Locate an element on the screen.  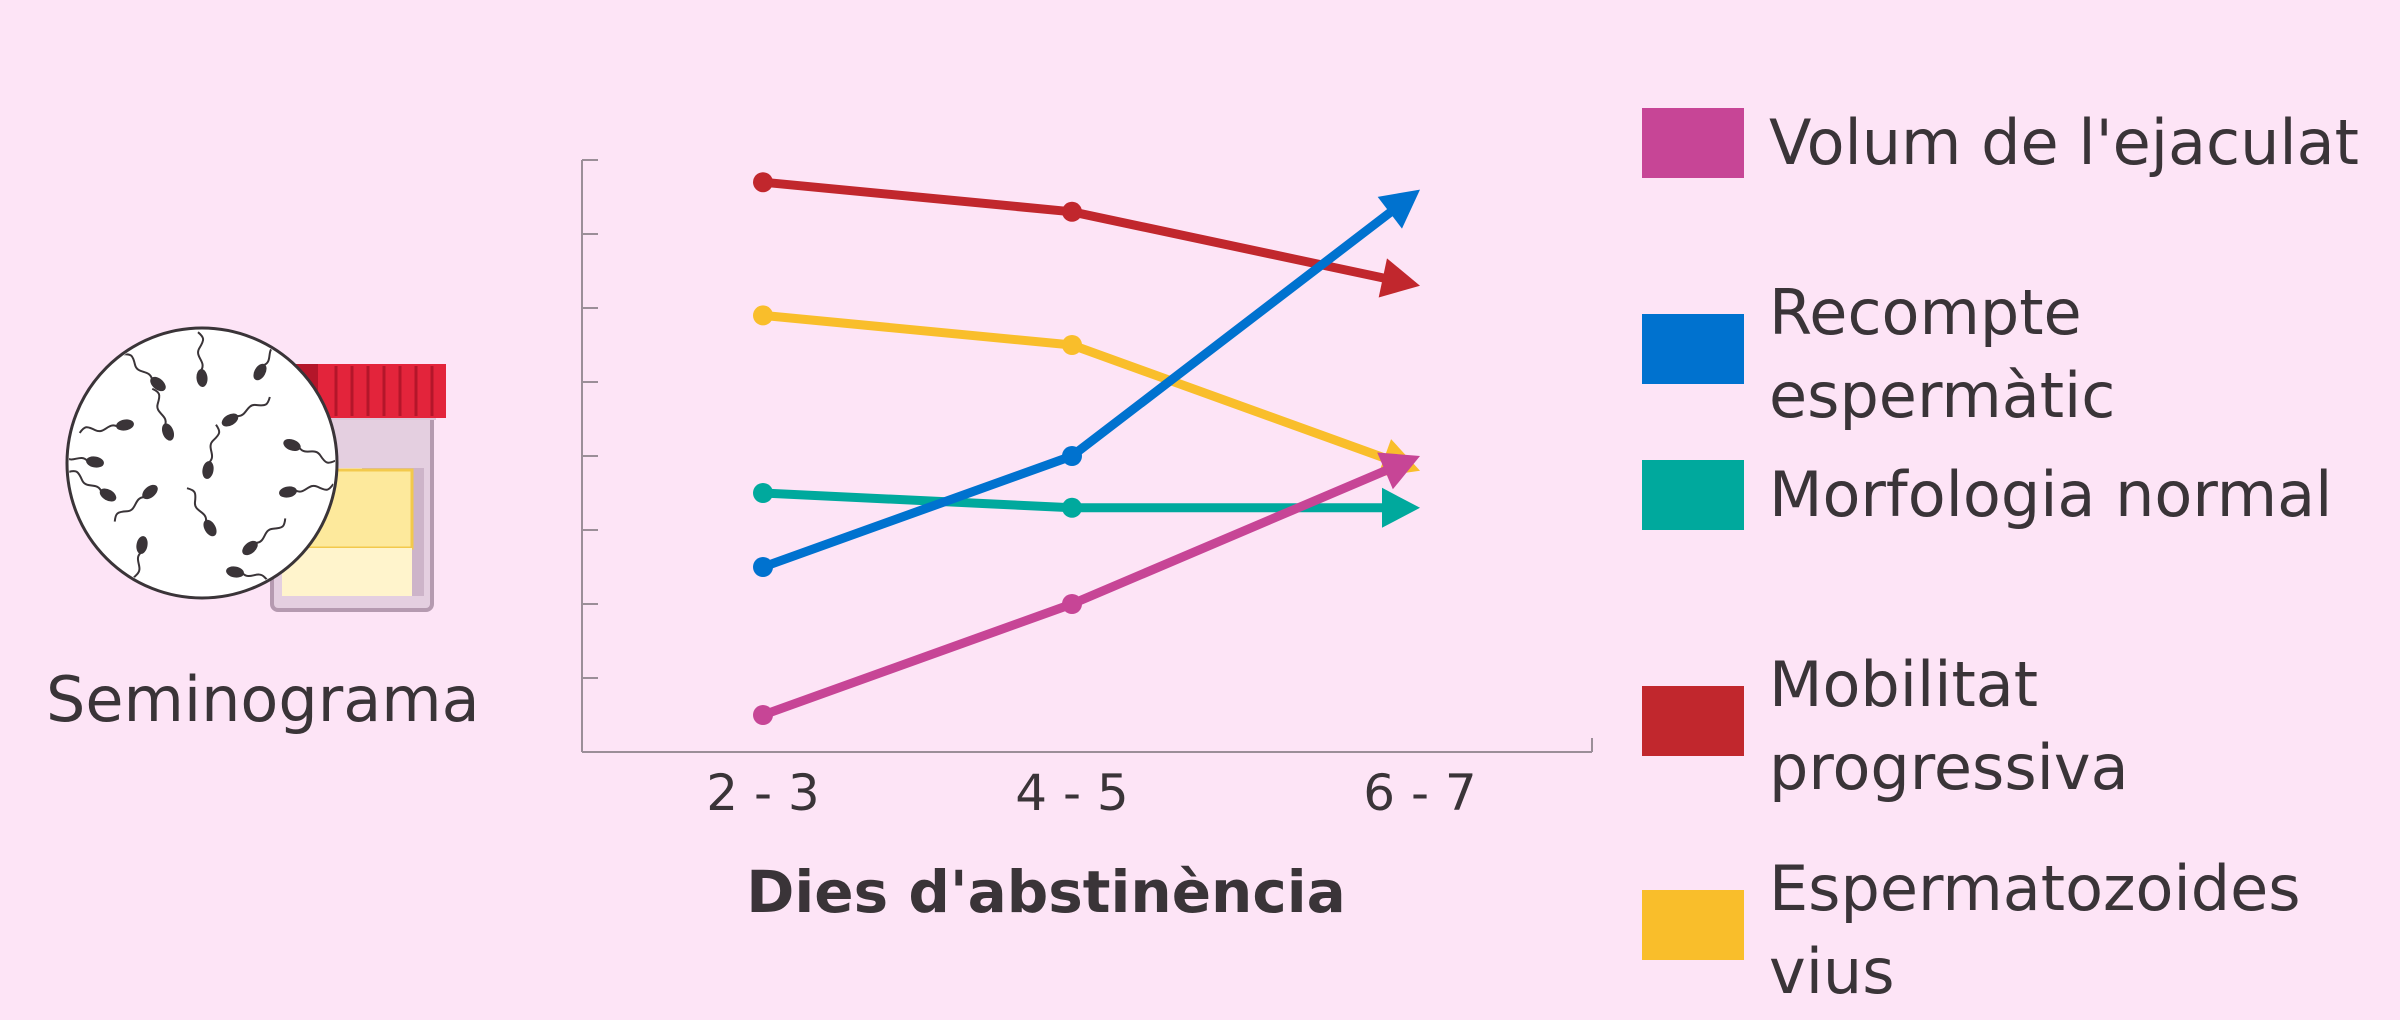
x-tick-labels: 2 - 3 4 - 5 6 - 7 is located at coordinates (1091, 793).